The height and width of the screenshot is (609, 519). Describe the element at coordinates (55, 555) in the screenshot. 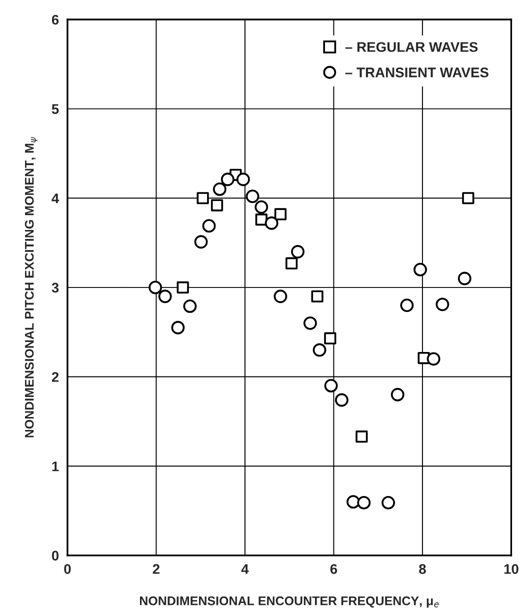

I see `y-tick-label: 0` at that location.